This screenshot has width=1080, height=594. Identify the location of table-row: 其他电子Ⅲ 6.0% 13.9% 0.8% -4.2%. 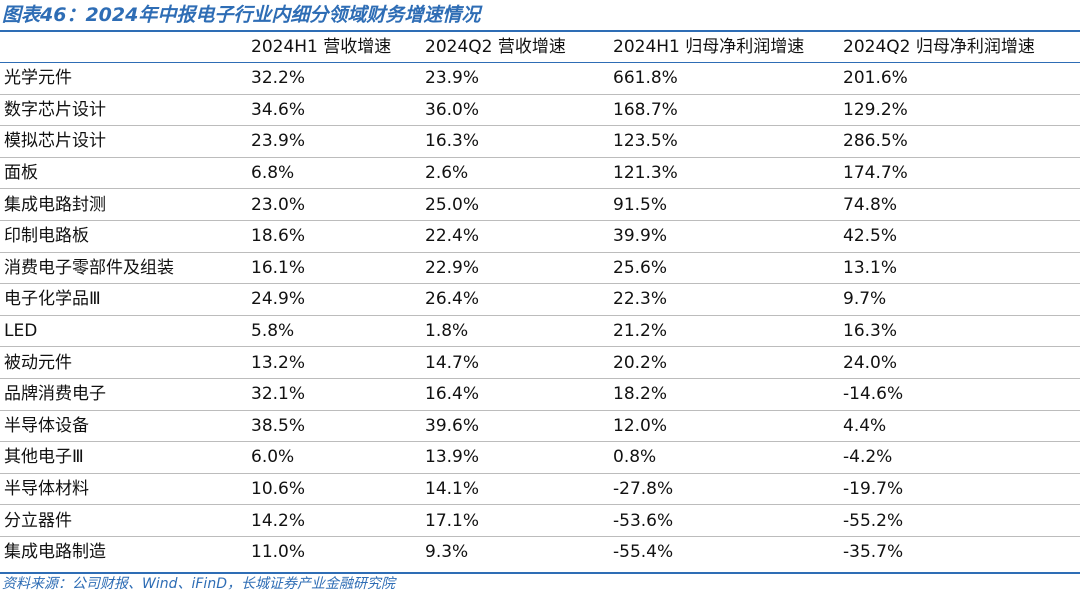
(540, 457).